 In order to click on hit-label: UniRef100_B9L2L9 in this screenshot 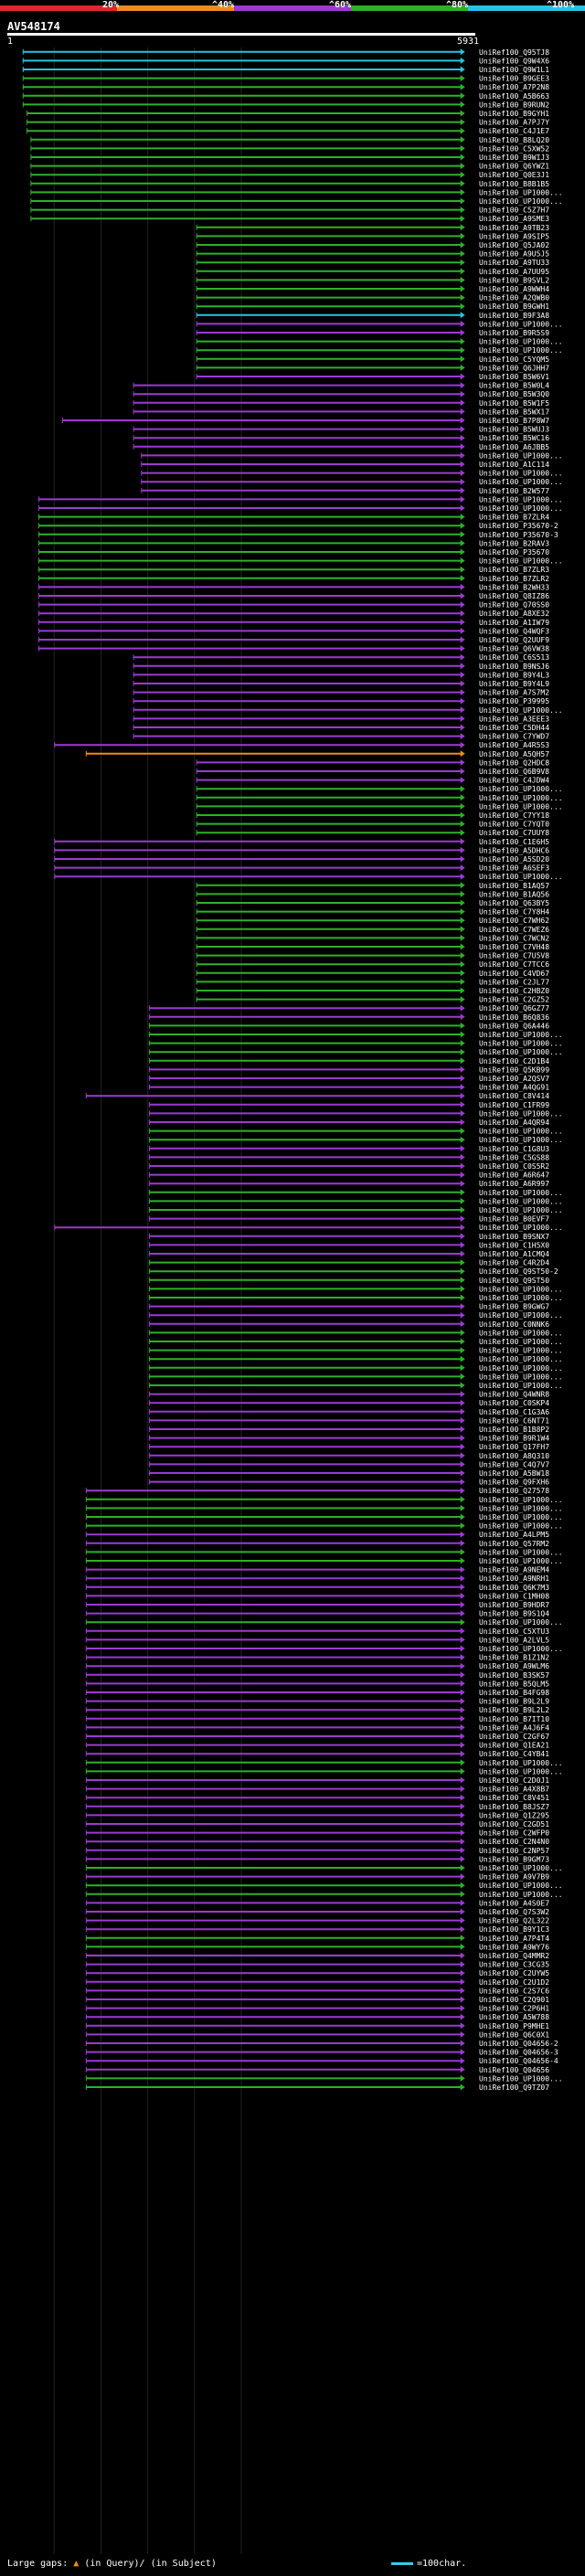, I will do `click(514, 1702)`.